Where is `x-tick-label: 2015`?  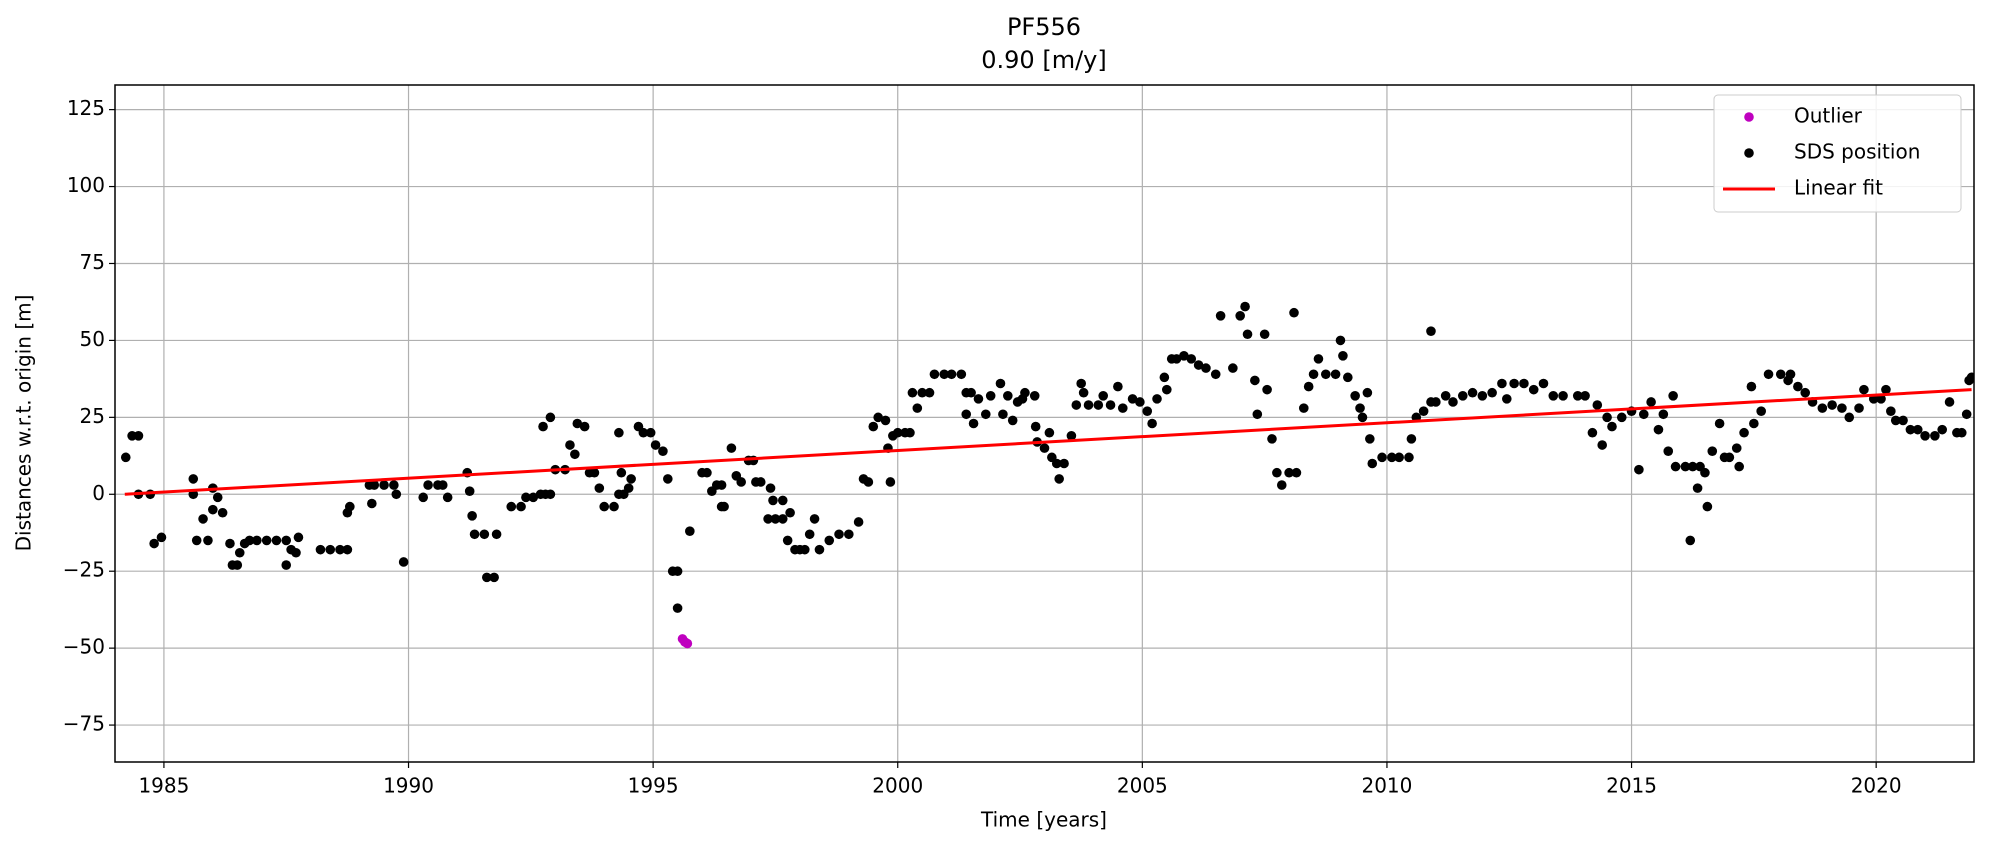 x-tick-label: 2015 is located at coordinates (1631, 786).